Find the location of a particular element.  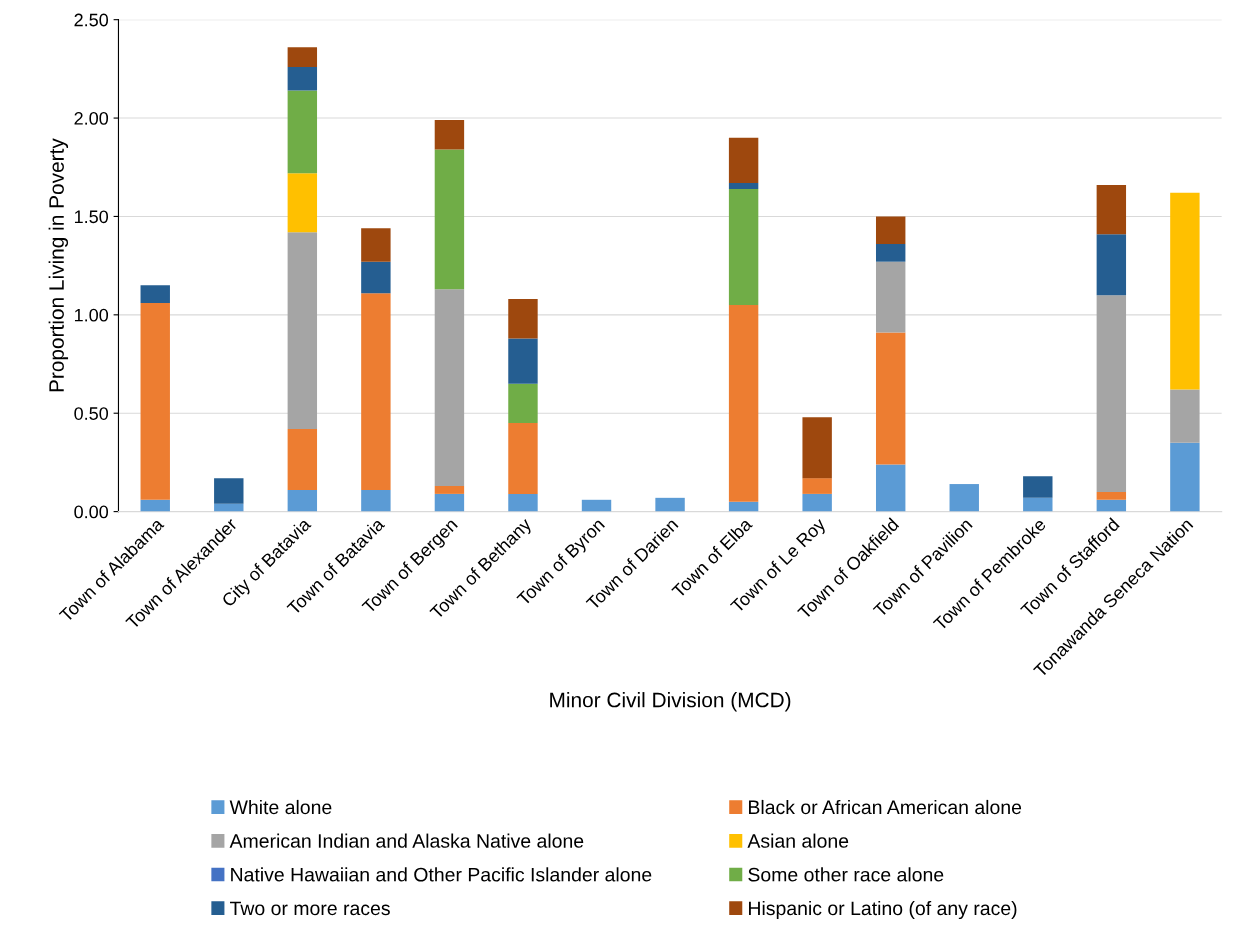

y-tick-label: 0.00 is located at coordinates (91, 512).